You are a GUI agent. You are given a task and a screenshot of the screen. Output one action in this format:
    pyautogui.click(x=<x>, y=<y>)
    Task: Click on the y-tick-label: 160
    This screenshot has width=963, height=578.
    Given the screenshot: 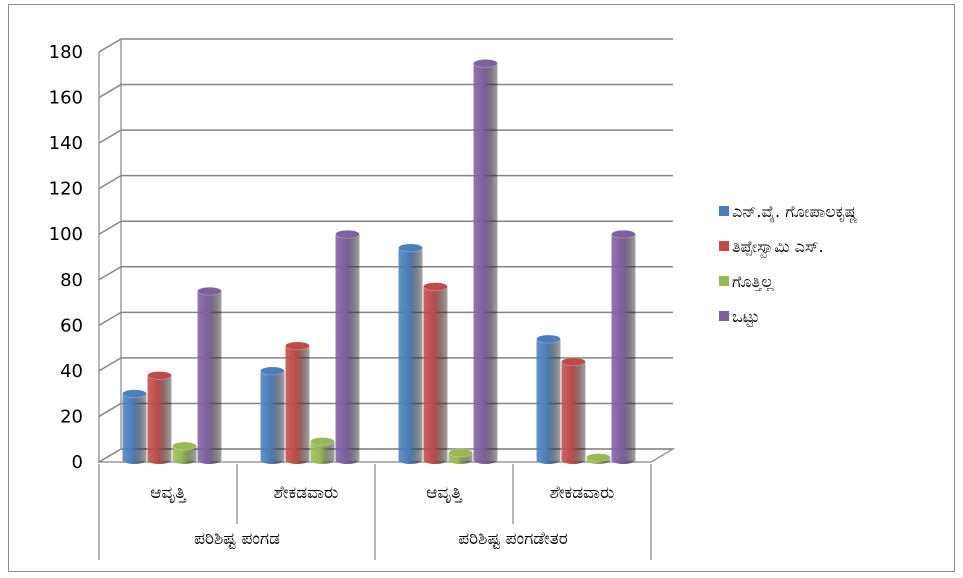 What is the action you would take?
    pyautogui.click(x=66, y=98)
    